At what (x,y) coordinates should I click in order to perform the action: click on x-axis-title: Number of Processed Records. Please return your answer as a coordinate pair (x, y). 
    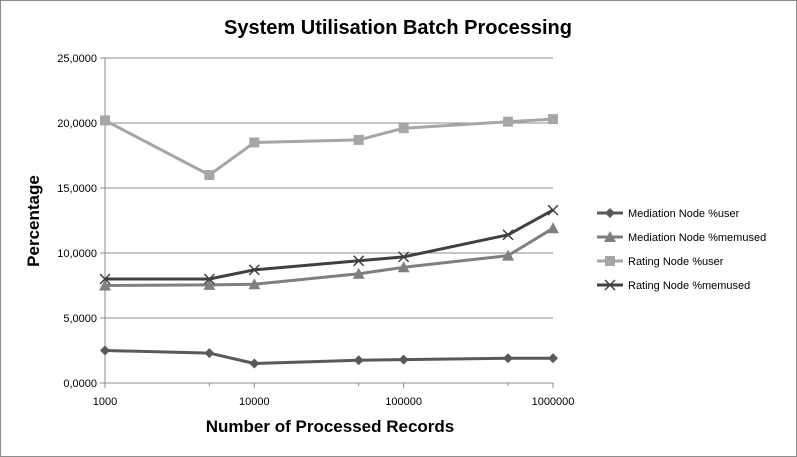
    Looking at the image, I should click on (330, 426).